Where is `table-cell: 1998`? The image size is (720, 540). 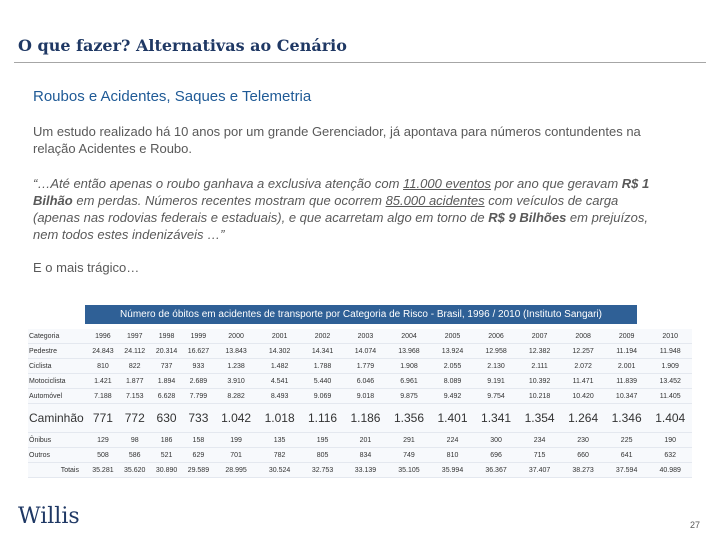 table-cell: 1998 is located at coordinates (166, 336).